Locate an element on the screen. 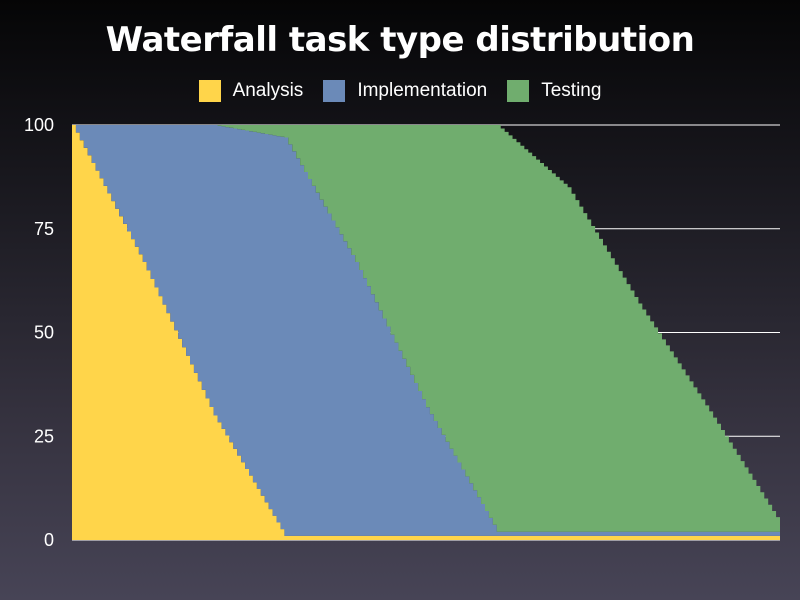  y-tick-label-100: 100 is located at coordinates (39, 125).